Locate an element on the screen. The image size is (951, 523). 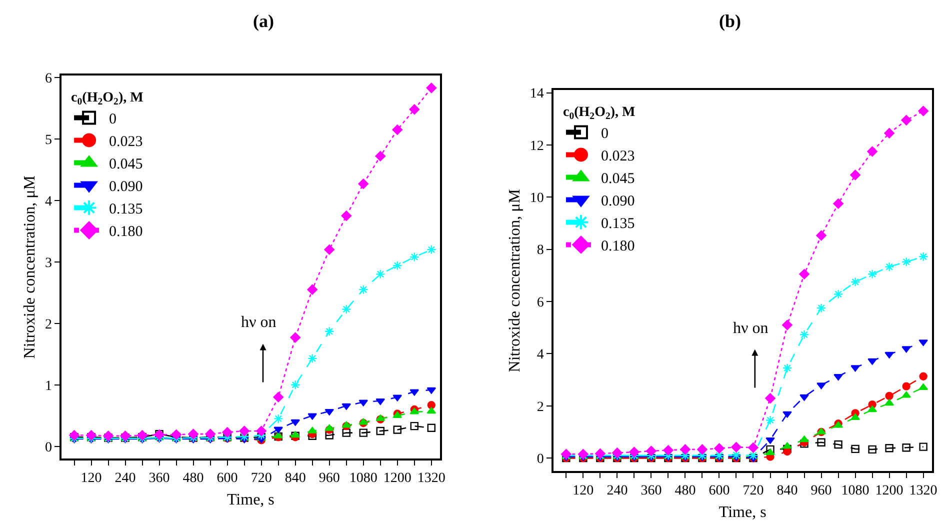
y-tick-label: 12 is located at coordinates (537, 146).